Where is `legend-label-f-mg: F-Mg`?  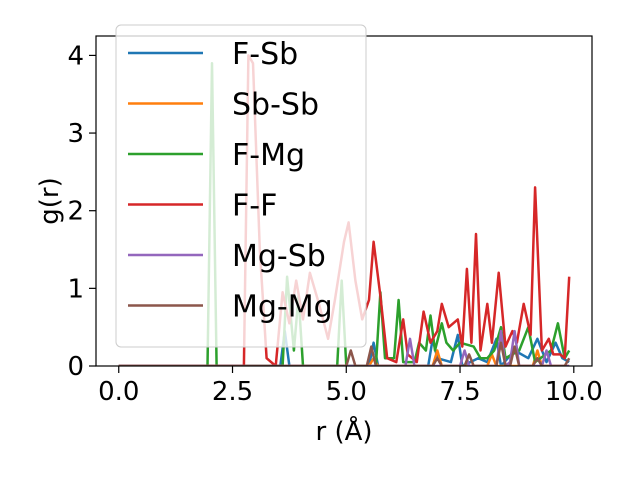 legend-label-f-mg: F-Mg is located at coordinates (268, 155).